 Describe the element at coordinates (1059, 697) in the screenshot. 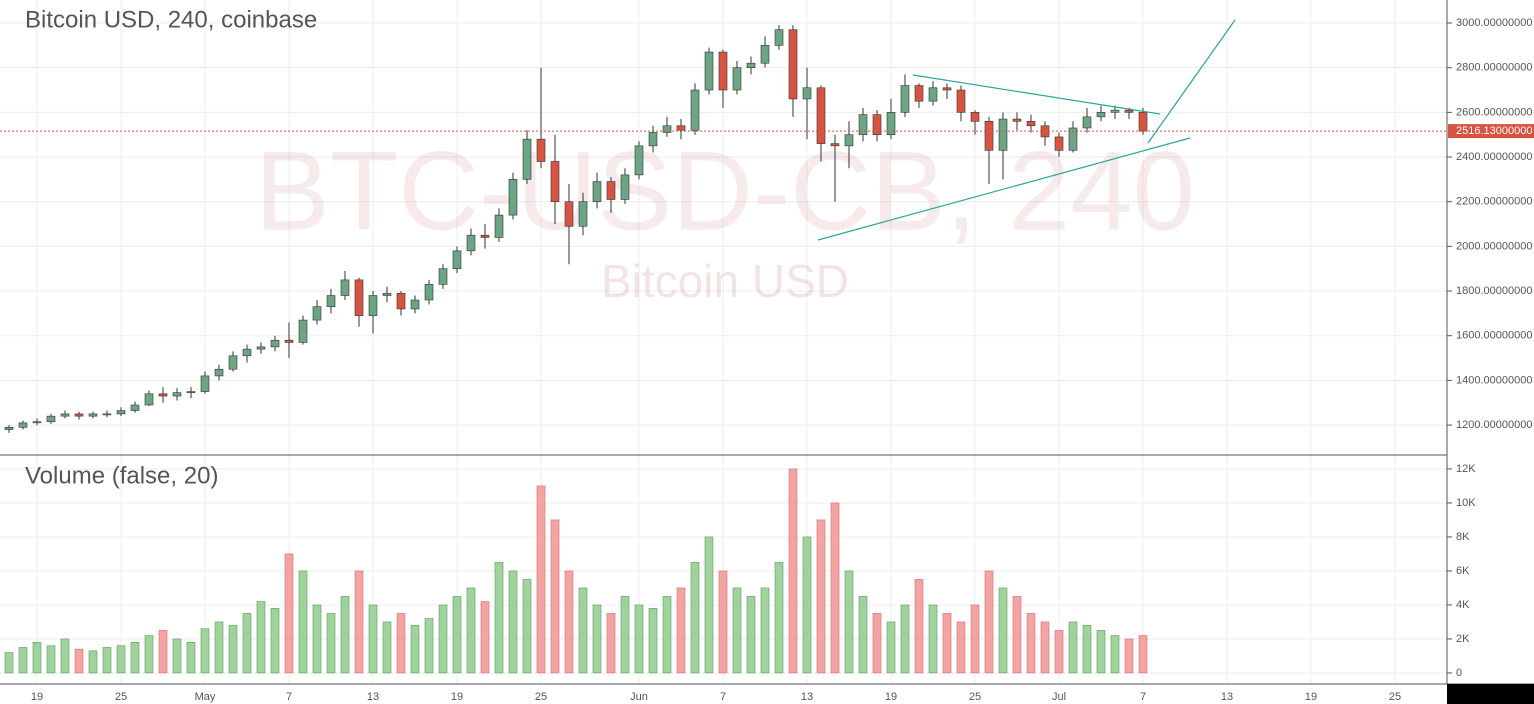

I see `x-tick-label: Jul` at that location.